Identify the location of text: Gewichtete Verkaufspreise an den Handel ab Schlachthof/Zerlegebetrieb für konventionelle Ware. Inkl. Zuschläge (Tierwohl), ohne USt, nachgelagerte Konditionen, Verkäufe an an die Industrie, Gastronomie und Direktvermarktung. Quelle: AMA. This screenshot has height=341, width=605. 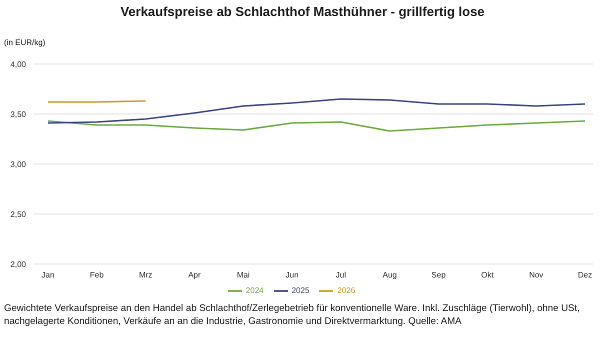
(292, 315).